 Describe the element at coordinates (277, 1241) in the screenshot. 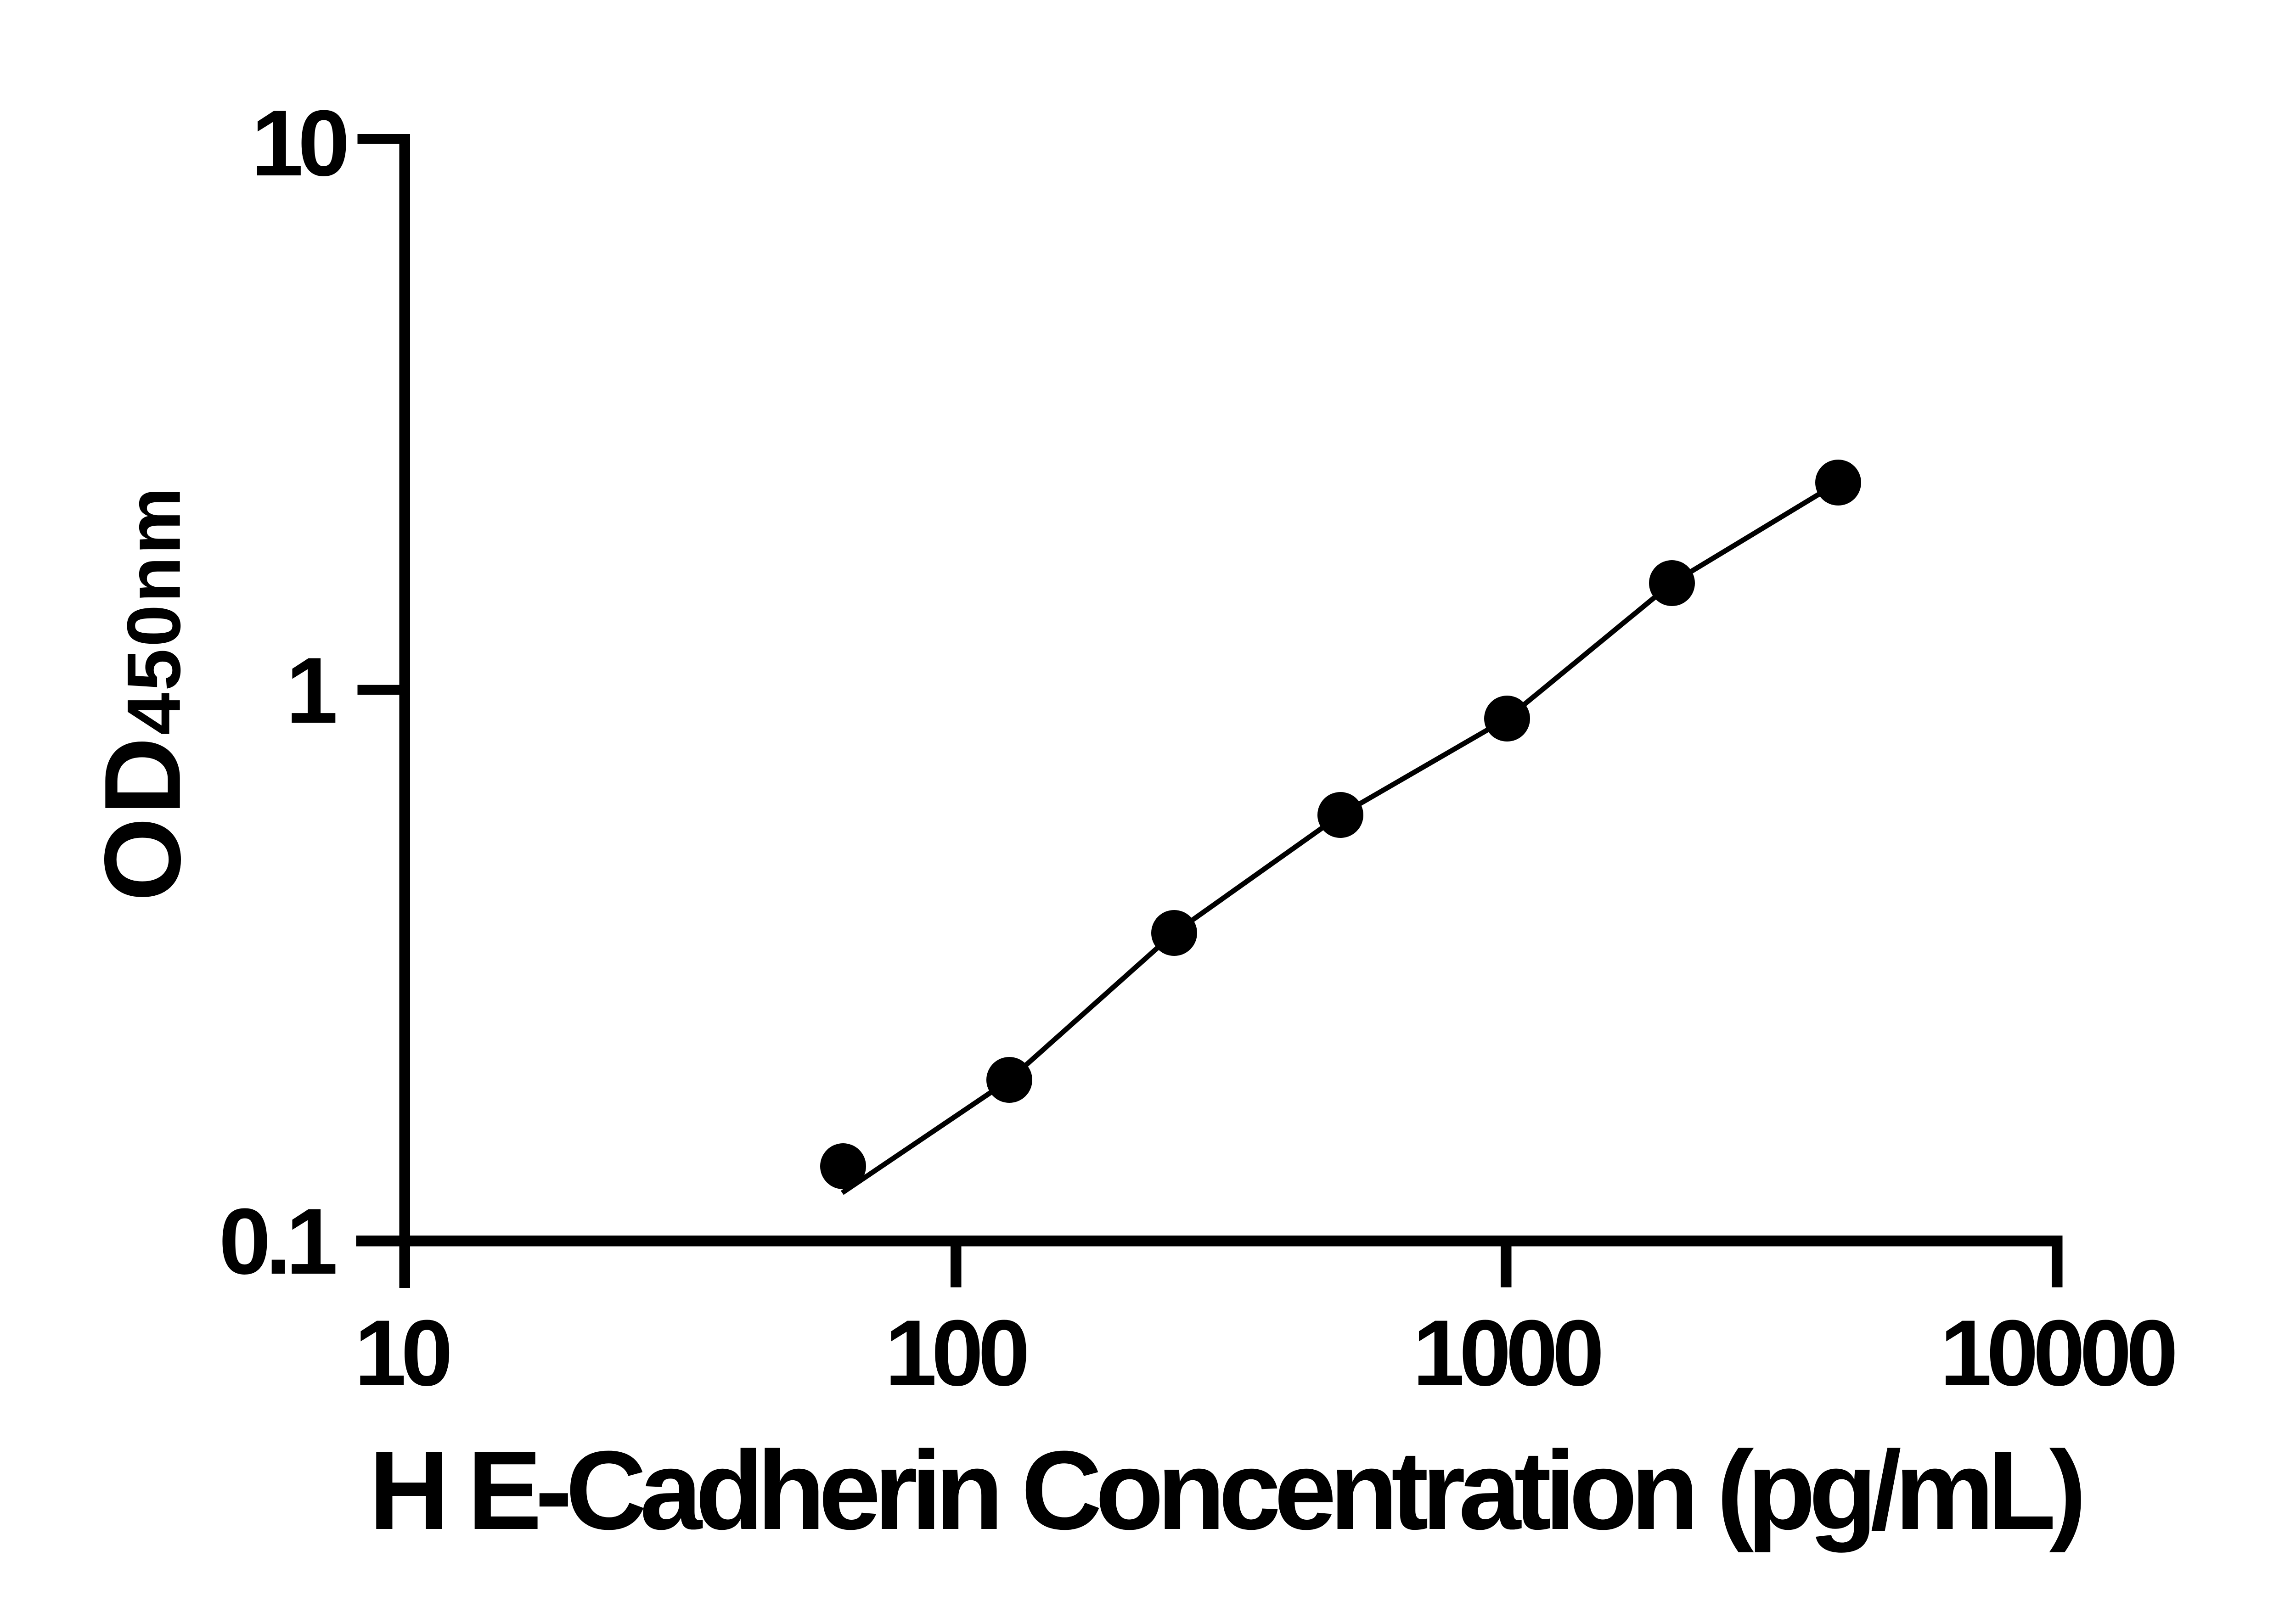

I see `svg-text: 0.1` at that location.